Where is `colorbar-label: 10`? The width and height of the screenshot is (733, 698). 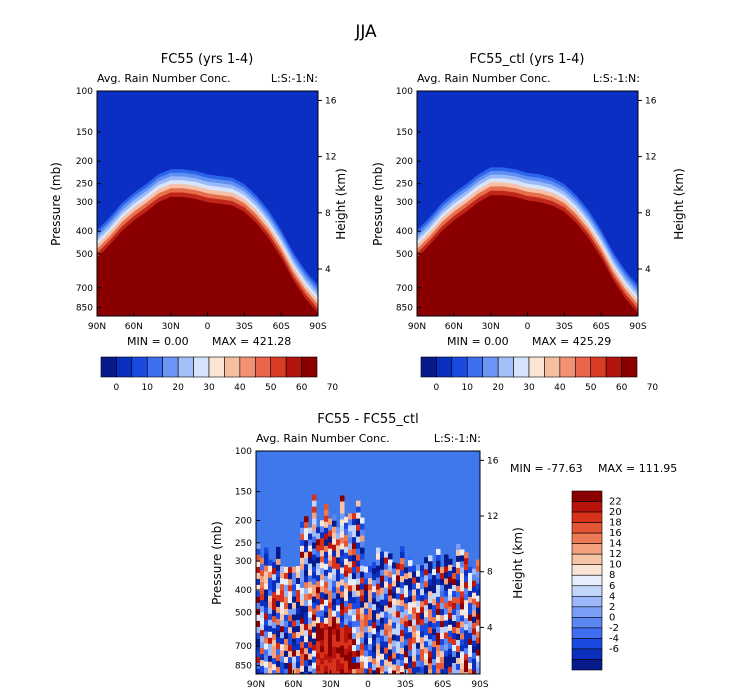 colorbar-label: 10 is located at coordinates (615, 565).